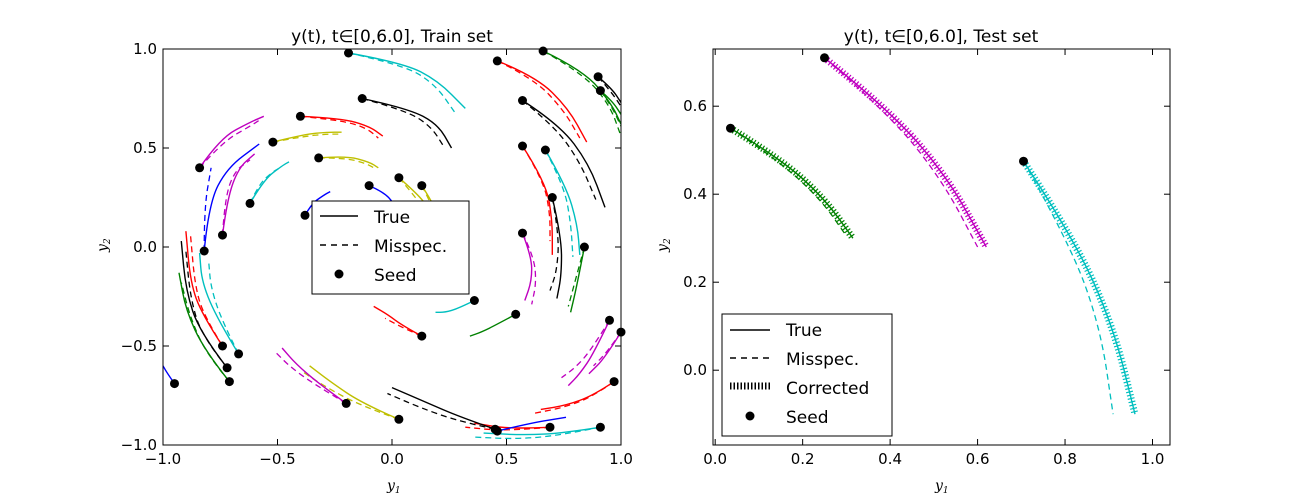 The width and height of the screenshot is (1300, 495). Describe the element at coordinates (695, 282) in the screenshot. I see `y-tick-label: 0.2` at that location.